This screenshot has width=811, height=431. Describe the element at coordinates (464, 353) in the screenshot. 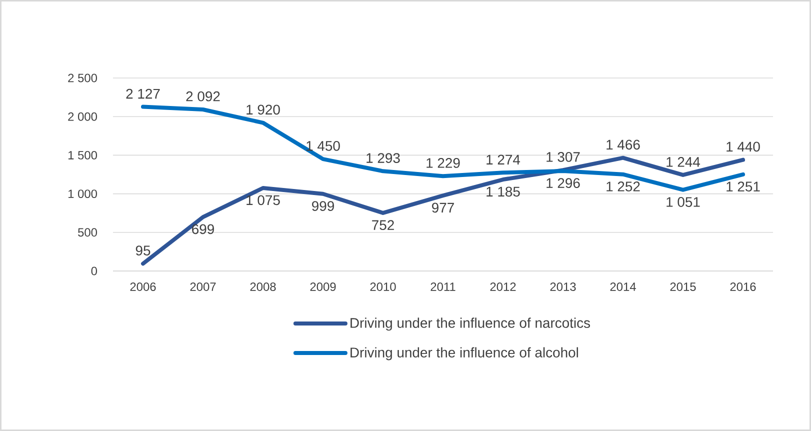

I see `legend-label: Driving under the influence of alcohol` at that location.